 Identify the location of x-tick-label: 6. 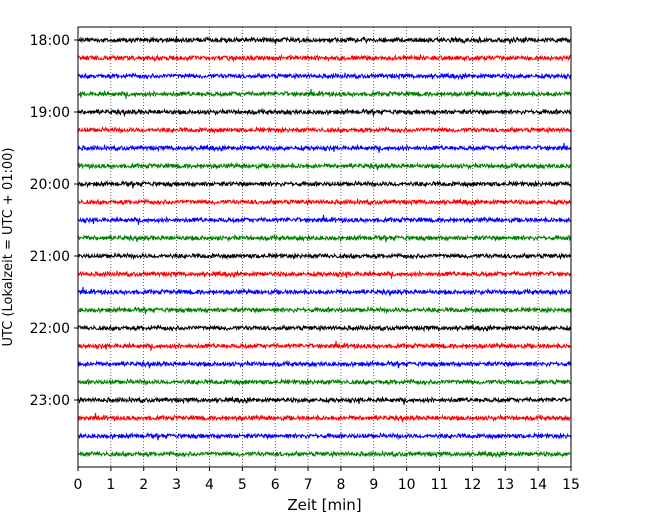
(275, 485).